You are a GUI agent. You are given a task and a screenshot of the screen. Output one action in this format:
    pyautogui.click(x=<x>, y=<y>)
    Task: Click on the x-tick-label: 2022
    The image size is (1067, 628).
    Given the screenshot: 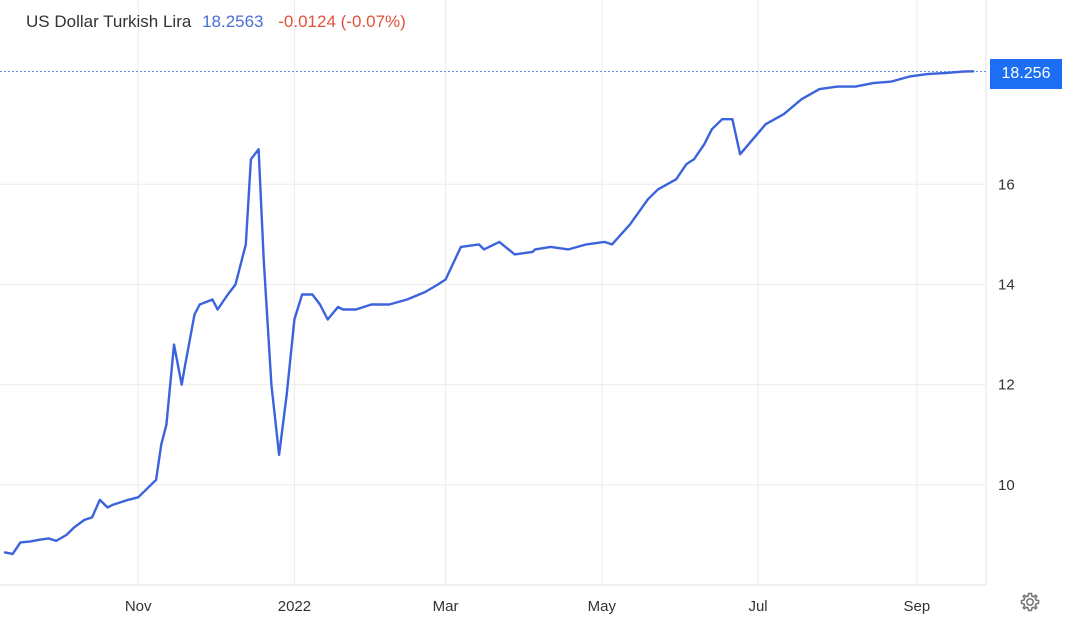 What is the action you would take?
    pyautogui.click(x=294, y=606)
    